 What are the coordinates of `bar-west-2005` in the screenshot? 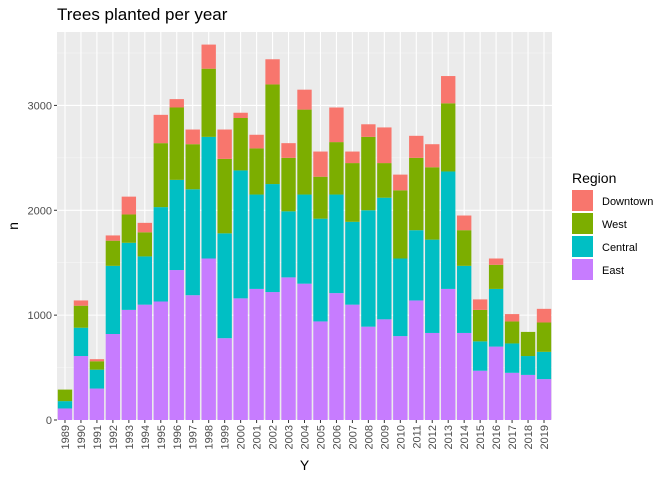 It's located at (320, 197).